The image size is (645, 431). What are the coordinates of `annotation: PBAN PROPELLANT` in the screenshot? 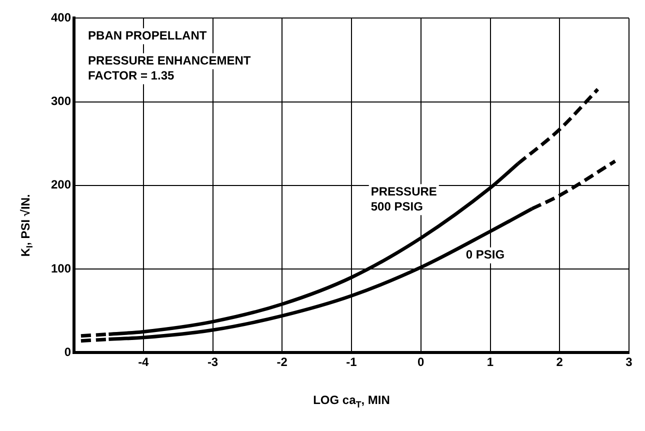 It's located at (148, 35).